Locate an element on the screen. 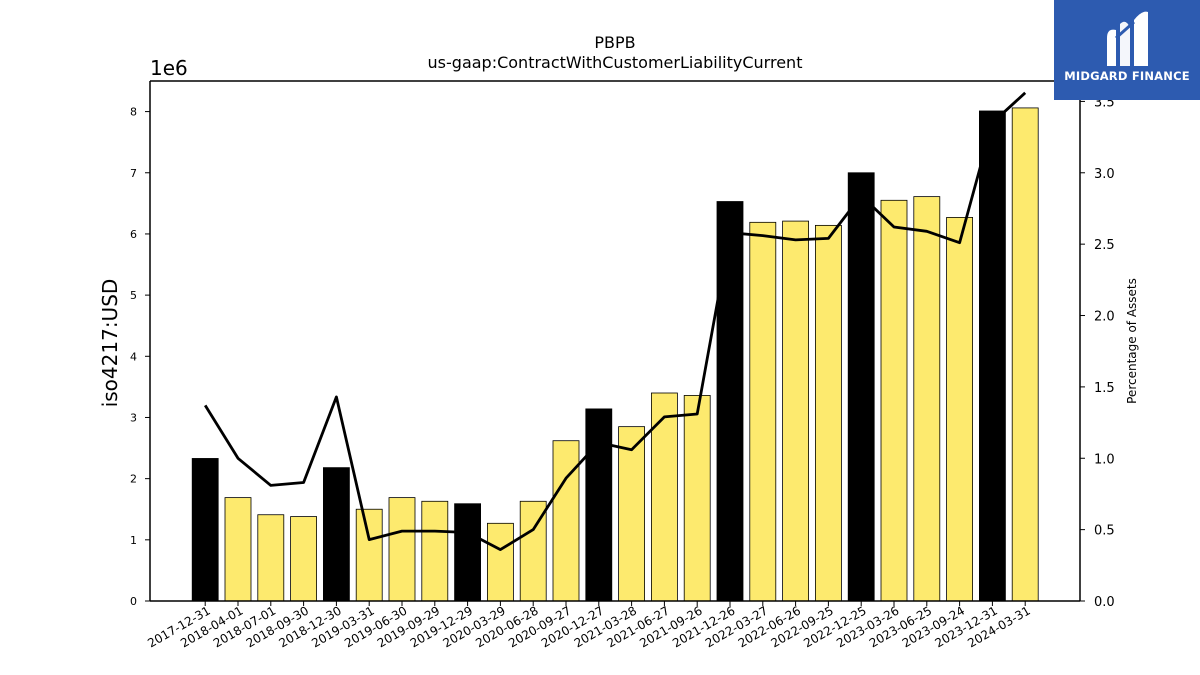 This screenshot has width=1200, height=675. y-axis-label: iso4217:USD is located at coordinates (110, 343).